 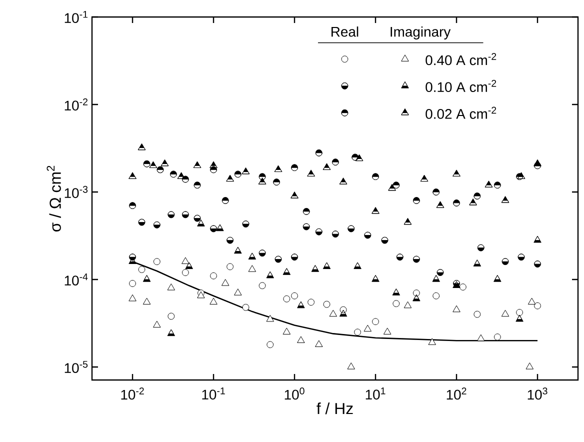 What do you see at coordinates (76, 279) in the screenshot?
I see `y-tick-label: 10$^{-4}$` at bounding box center [76, 279].